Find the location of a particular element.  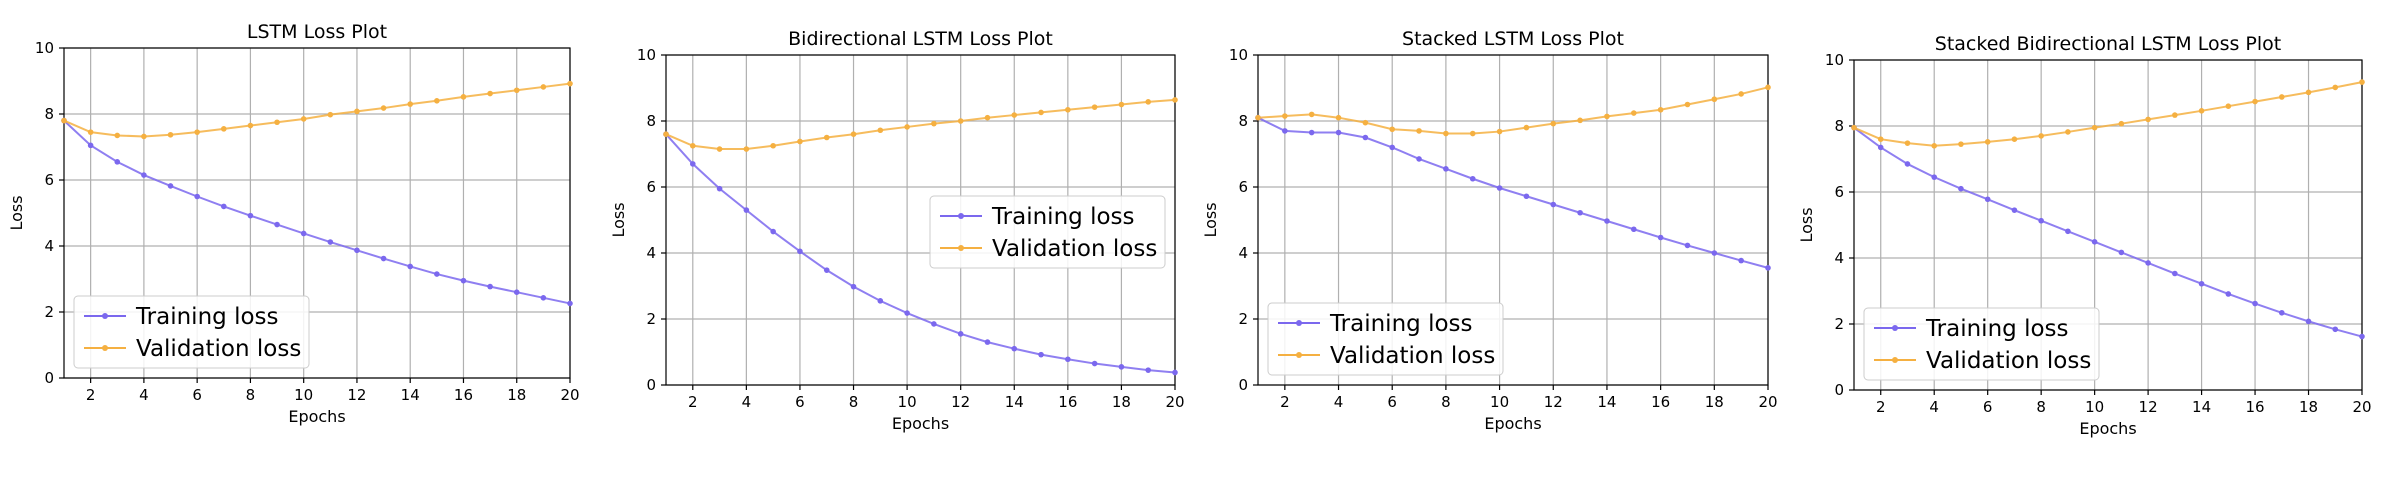

legend-box is located at coordinates (1047, 232).